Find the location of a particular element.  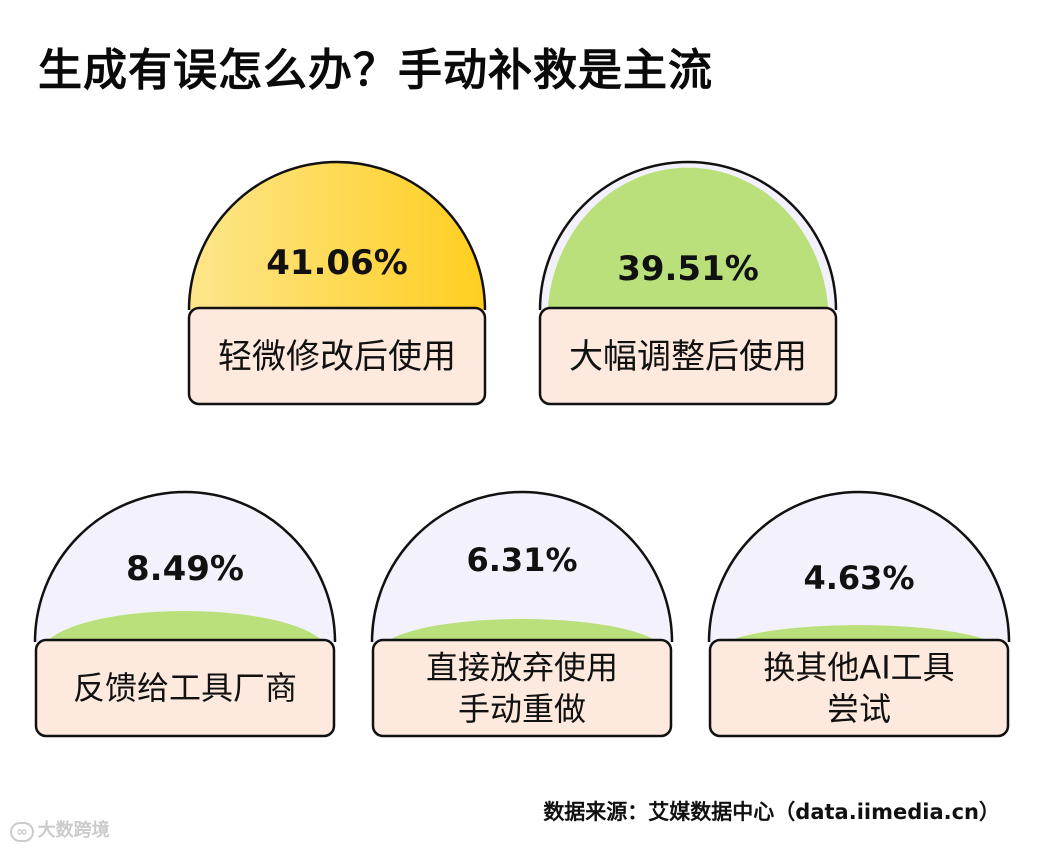

gauge-label: 反馈给工具厂商 is located at coordinates (185, 688).